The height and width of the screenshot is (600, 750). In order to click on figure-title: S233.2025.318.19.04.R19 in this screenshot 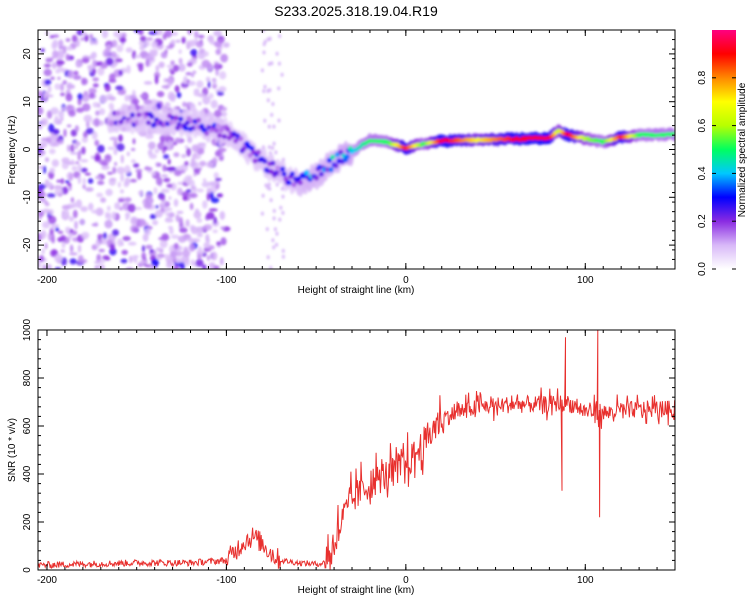, I will do `click(356, 11)`.